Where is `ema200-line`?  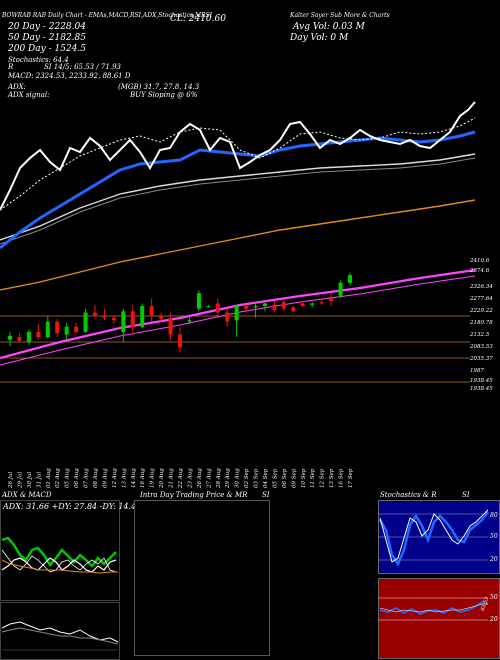 ema200-line is located at coordinates (238, 245).